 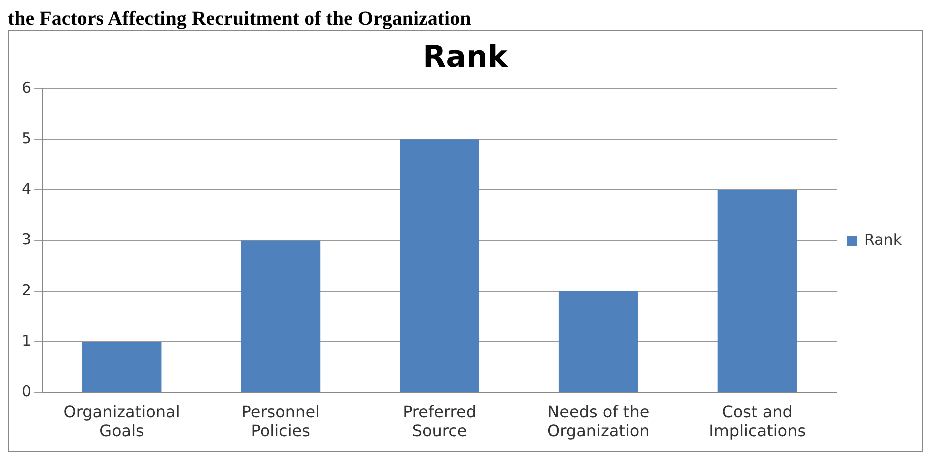 What do you see at coordinates (27, 290) in the screenshot?
I see `y-tick-label: 2` at bounding box center [27, 290].